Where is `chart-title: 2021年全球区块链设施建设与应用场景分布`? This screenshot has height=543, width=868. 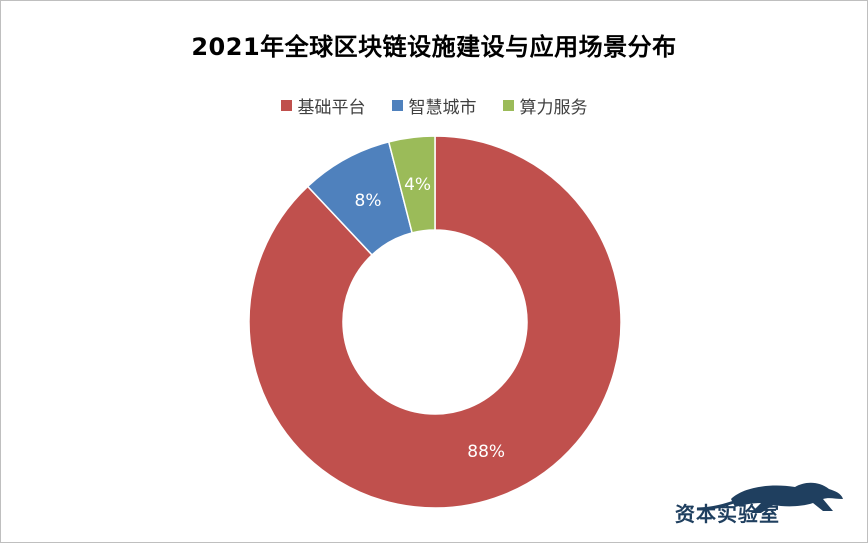
chart-title: 2021年全球区块链设施建设与应用场景分布 is located at coordinates (434, 47).